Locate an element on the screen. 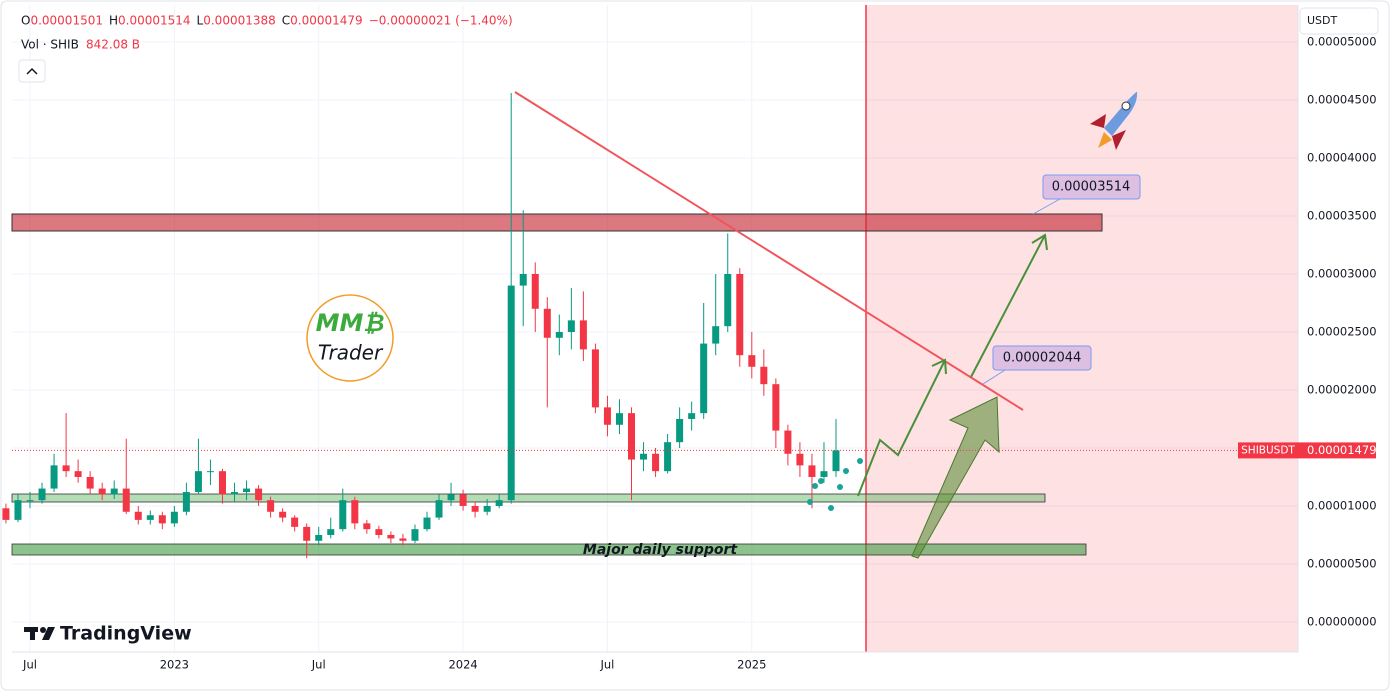 This screenshot has height=697, width=1392. brand-name: TradingView is located at coordinates (126, 634).